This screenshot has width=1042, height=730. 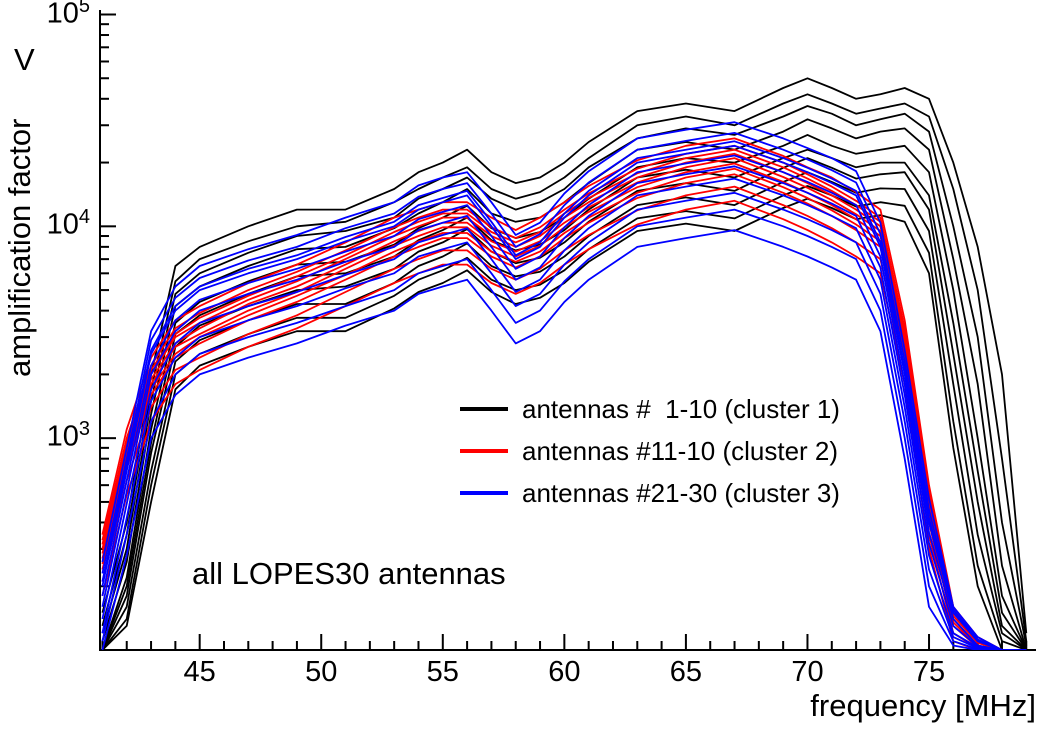 What do you see at coordinates (484, 493) in the screenshot?
I see `legend-line-blue-icon` at bounding box center [484, 493].